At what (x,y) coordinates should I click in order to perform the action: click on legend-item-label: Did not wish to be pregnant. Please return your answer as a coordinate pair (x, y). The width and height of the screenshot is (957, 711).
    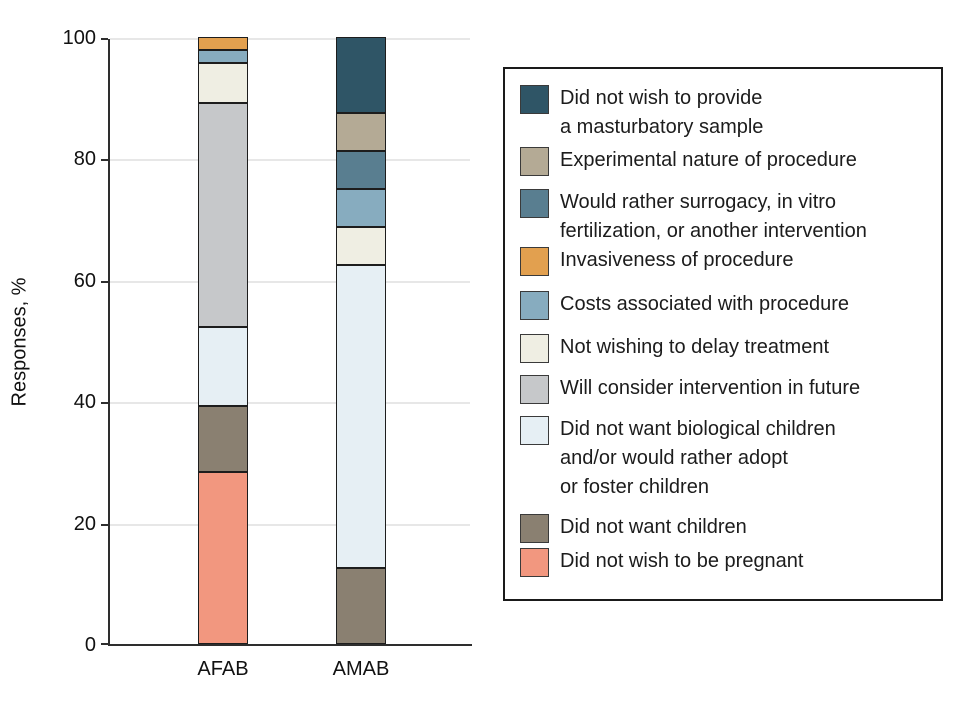
    Looking at the image, I should click on (682, 561).